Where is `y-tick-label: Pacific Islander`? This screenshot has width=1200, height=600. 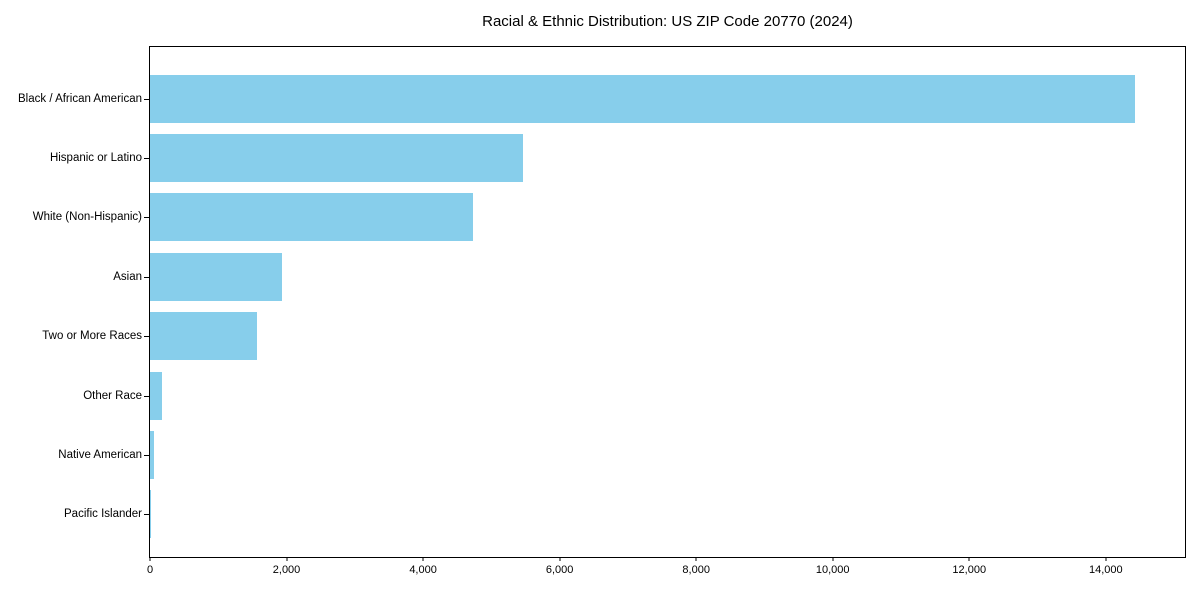 y-tick-label: Pacific Islander is located at coordinates (103, 514).